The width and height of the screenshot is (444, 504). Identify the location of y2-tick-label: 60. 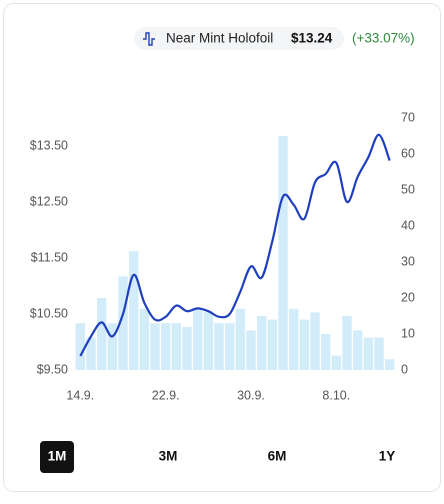
(408, 153).